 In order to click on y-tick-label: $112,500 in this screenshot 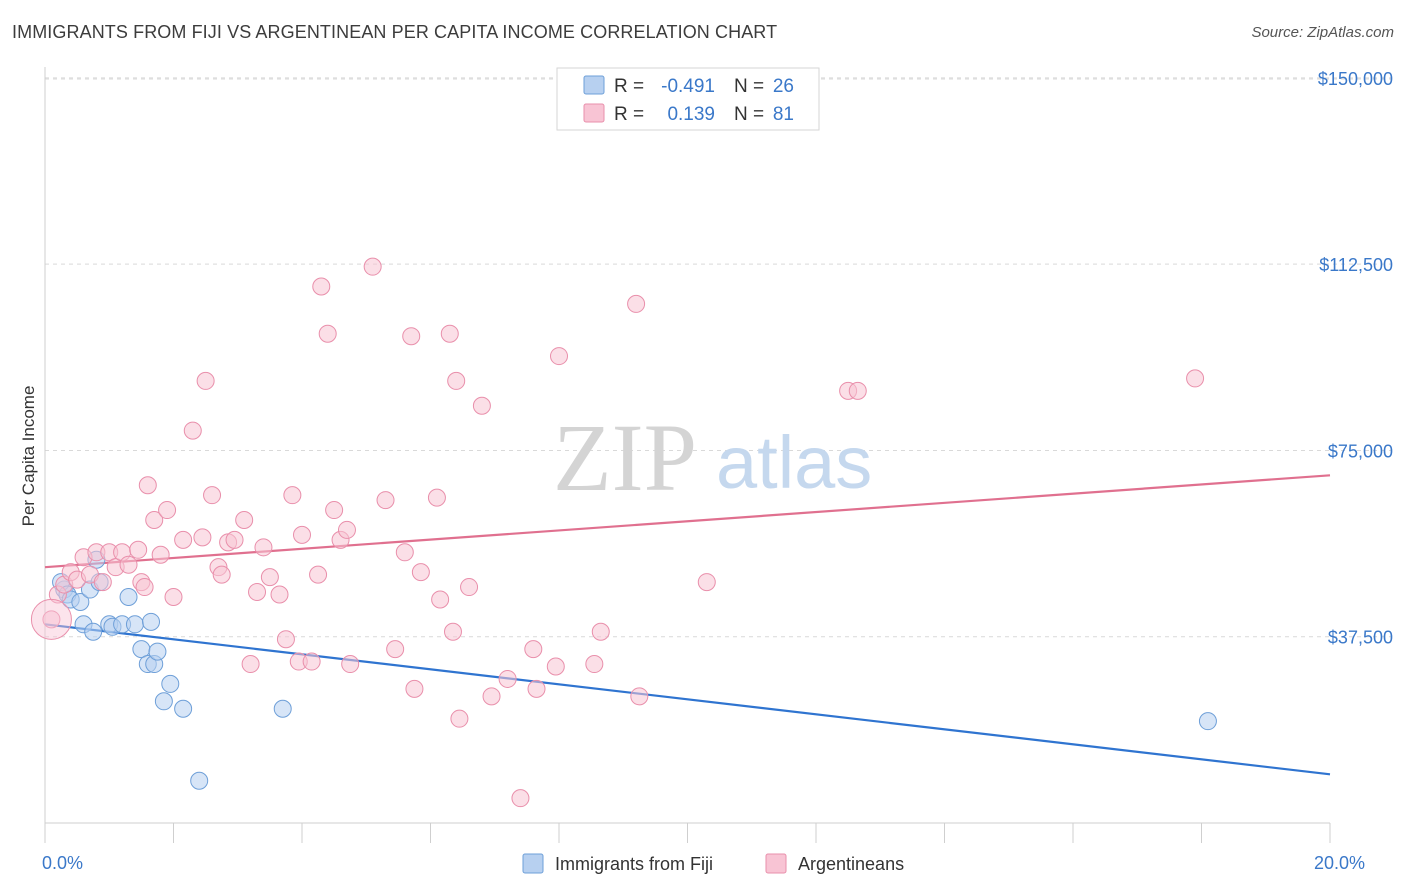, I will do `click(1356, 265)`.